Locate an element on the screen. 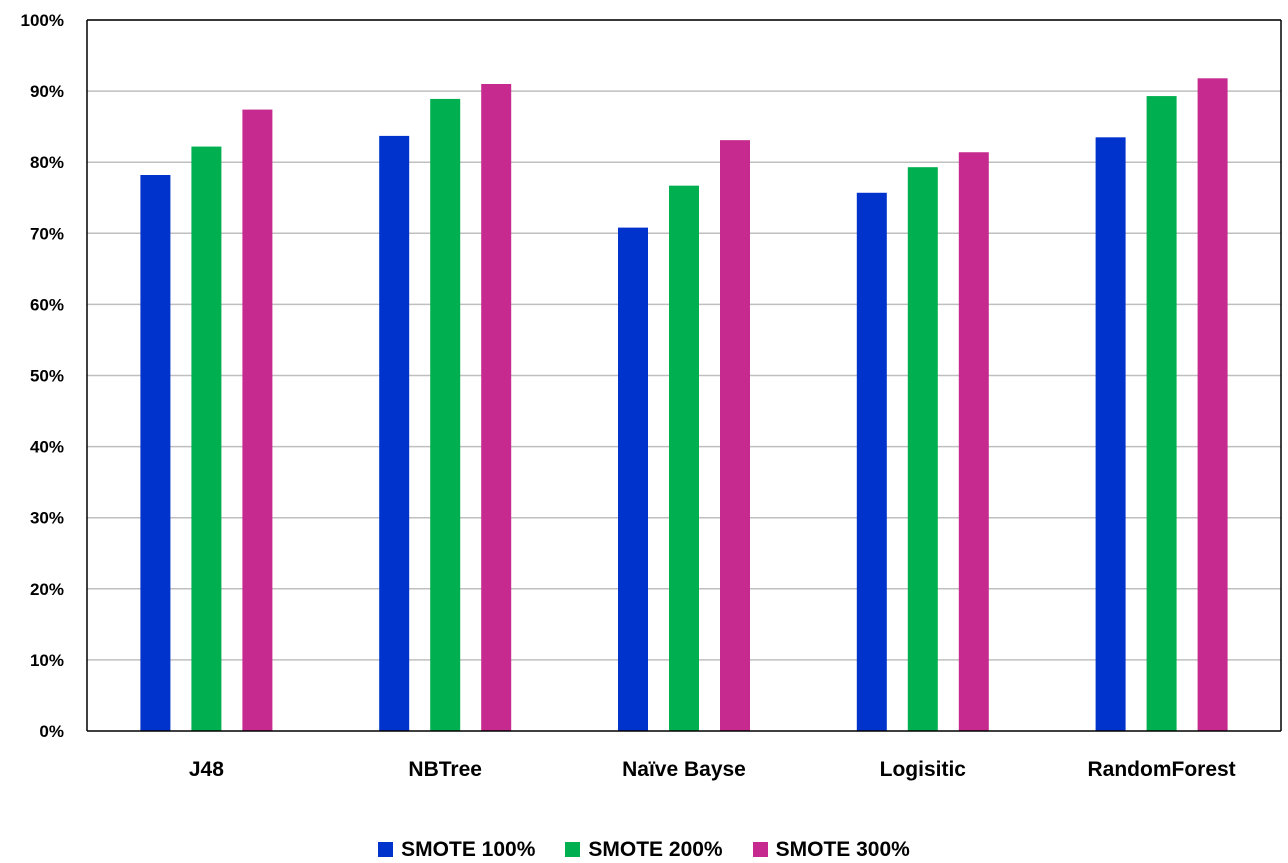 The image size is (1288, 863). y-tick-label: 30% is located at coordinates (47, 518).